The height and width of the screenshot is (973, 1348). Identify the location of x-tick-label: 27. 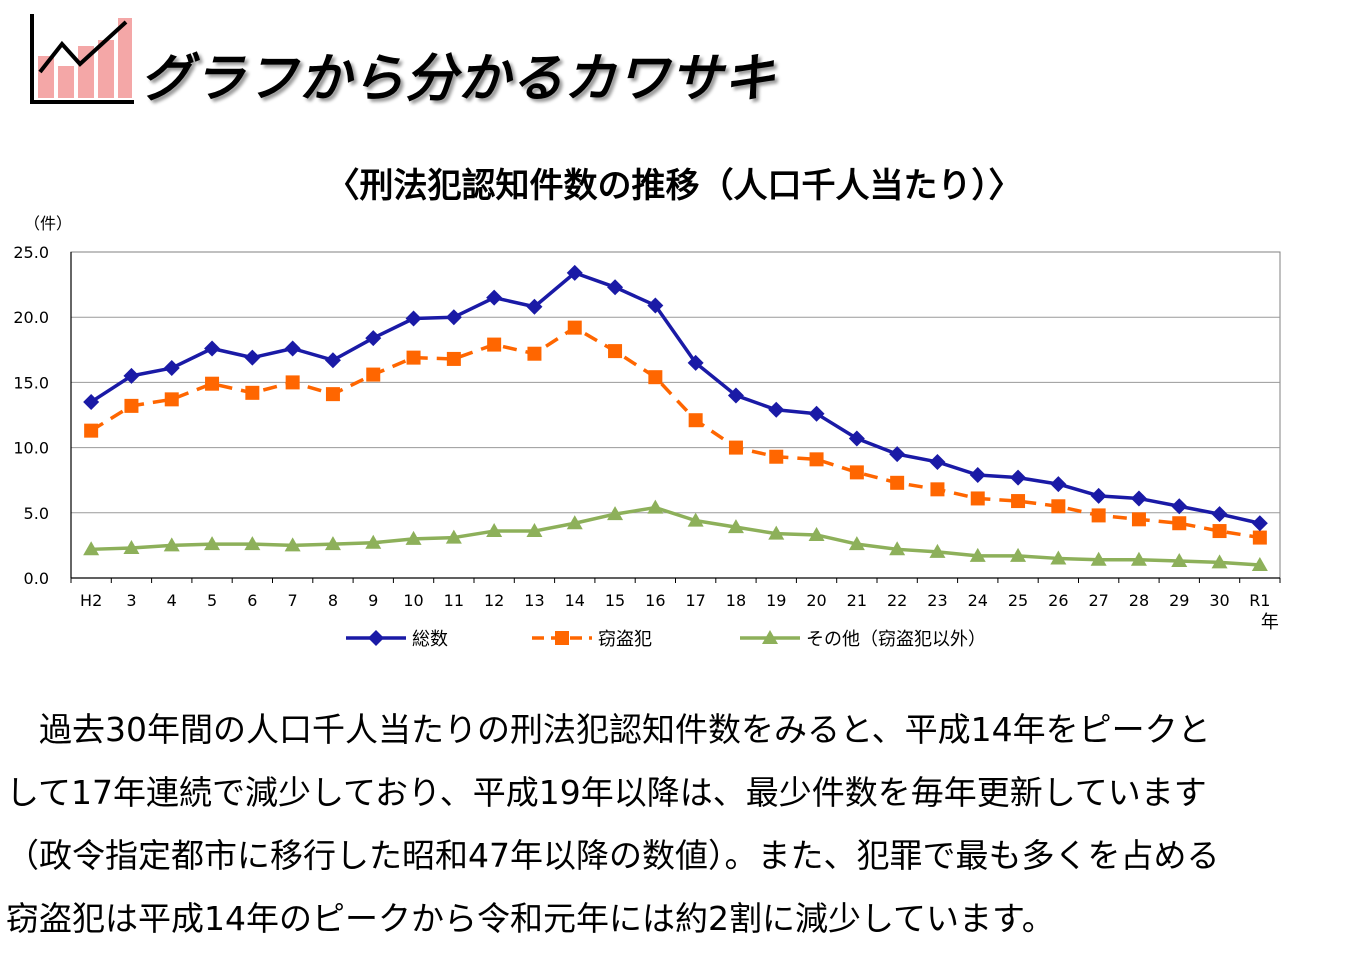
(1098, 600).